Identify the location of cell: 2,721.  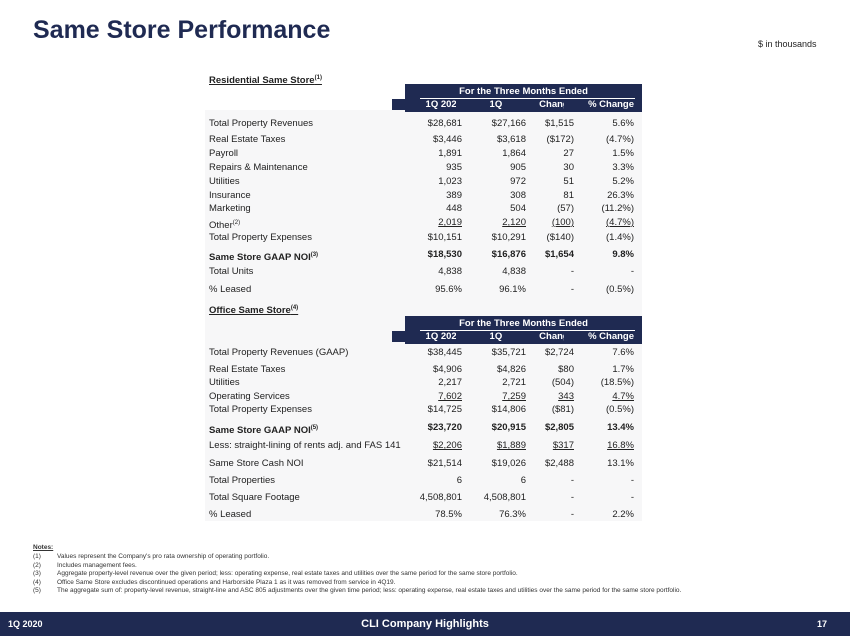
(514, 382).